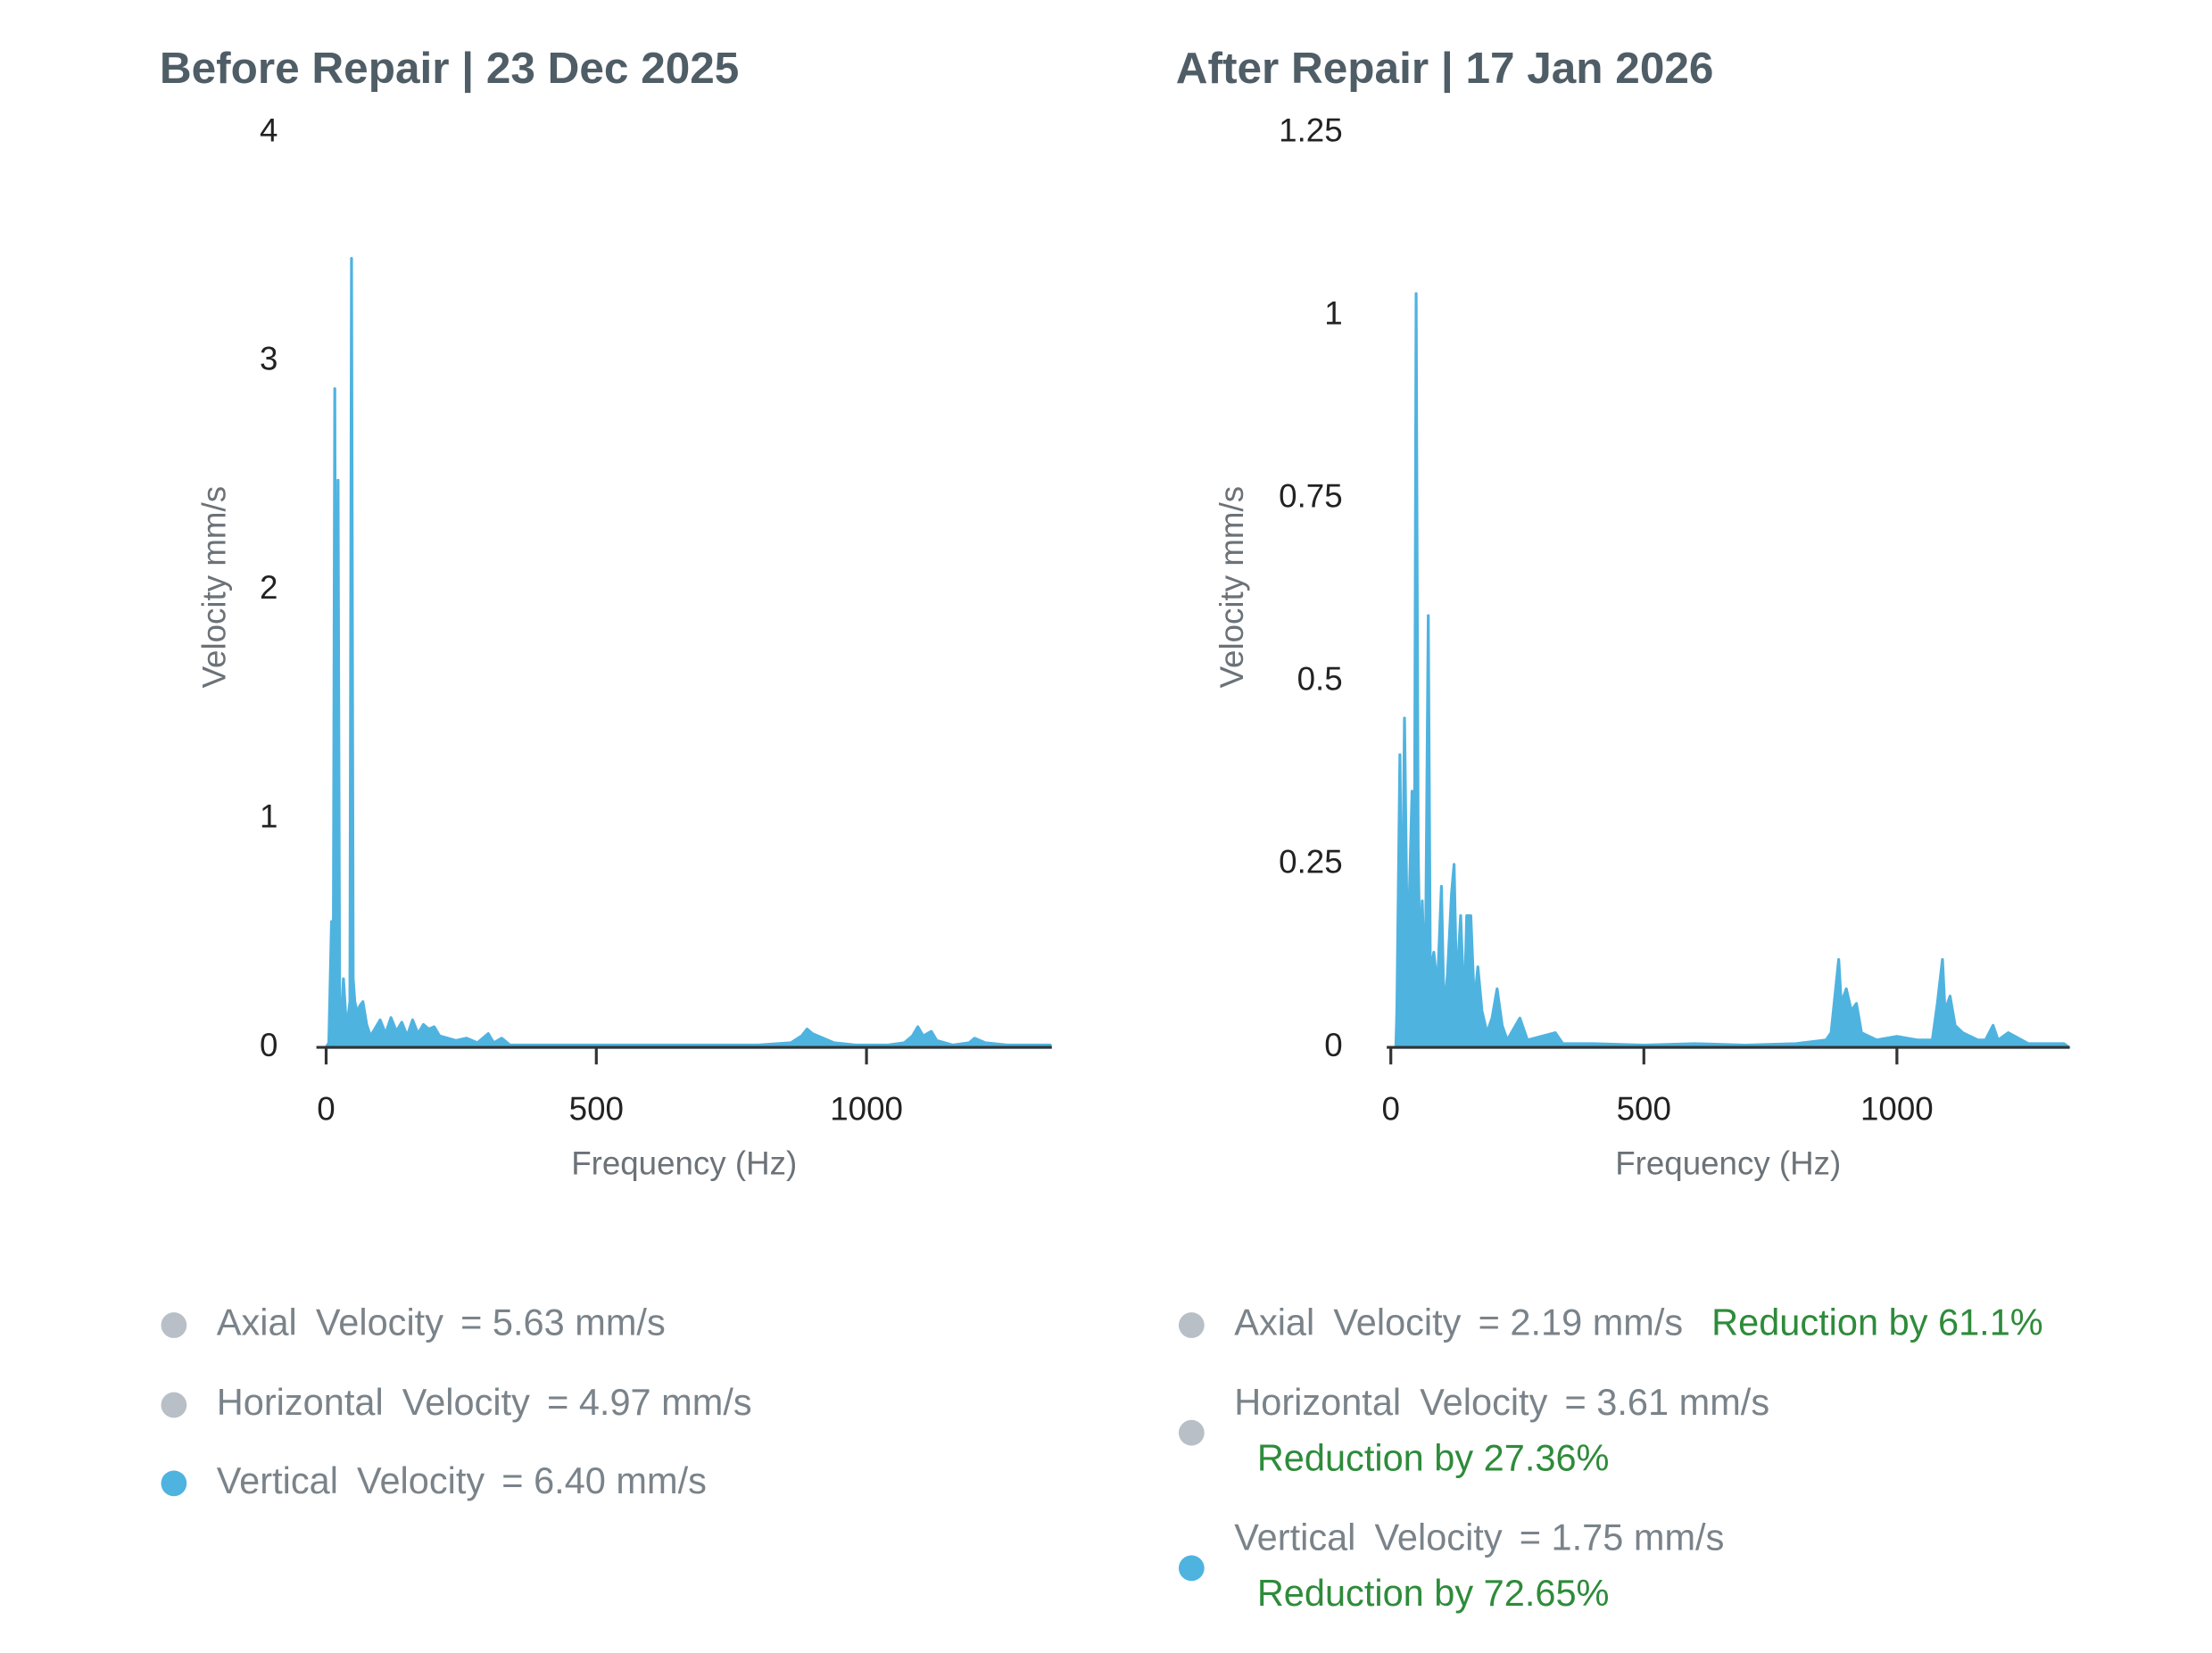 This screenshot has height=1653, width=2212. What do you see at coordinates (563, 1322) in the screenshot?
I see `stat-value: = 5.63 mm/s` at bounding box center [563, 1322].